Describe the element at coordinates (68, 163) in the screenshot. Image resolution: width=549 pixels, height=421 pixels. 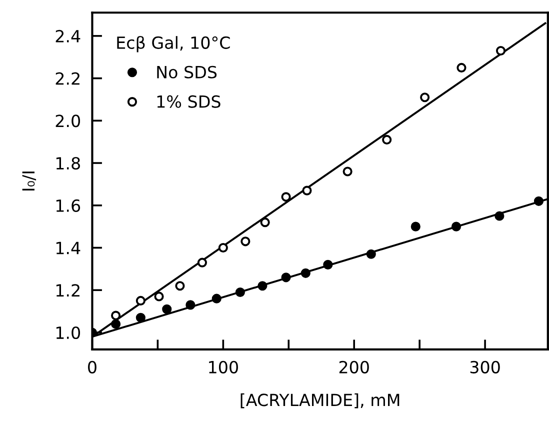
I see `y-tick-label: 1.8` at that location.